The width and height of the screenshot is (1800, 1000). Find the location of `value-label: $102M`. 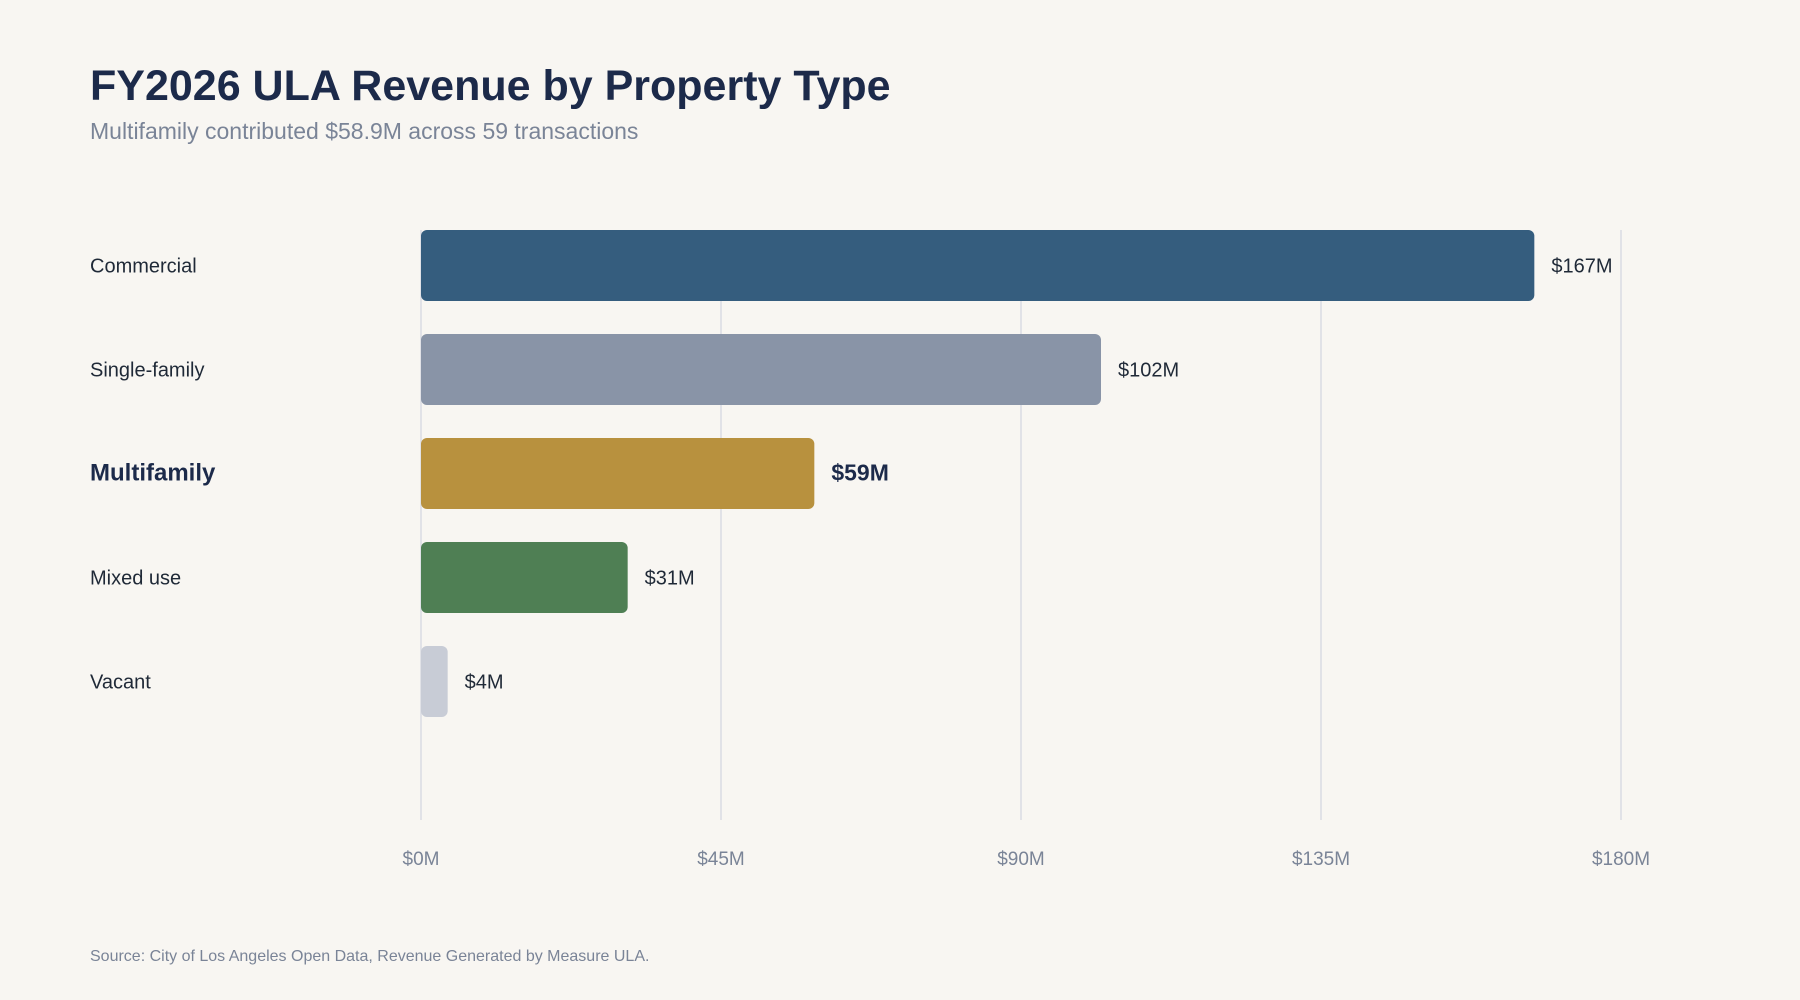

value-label: $102M is located at coordinates (1148, 371).